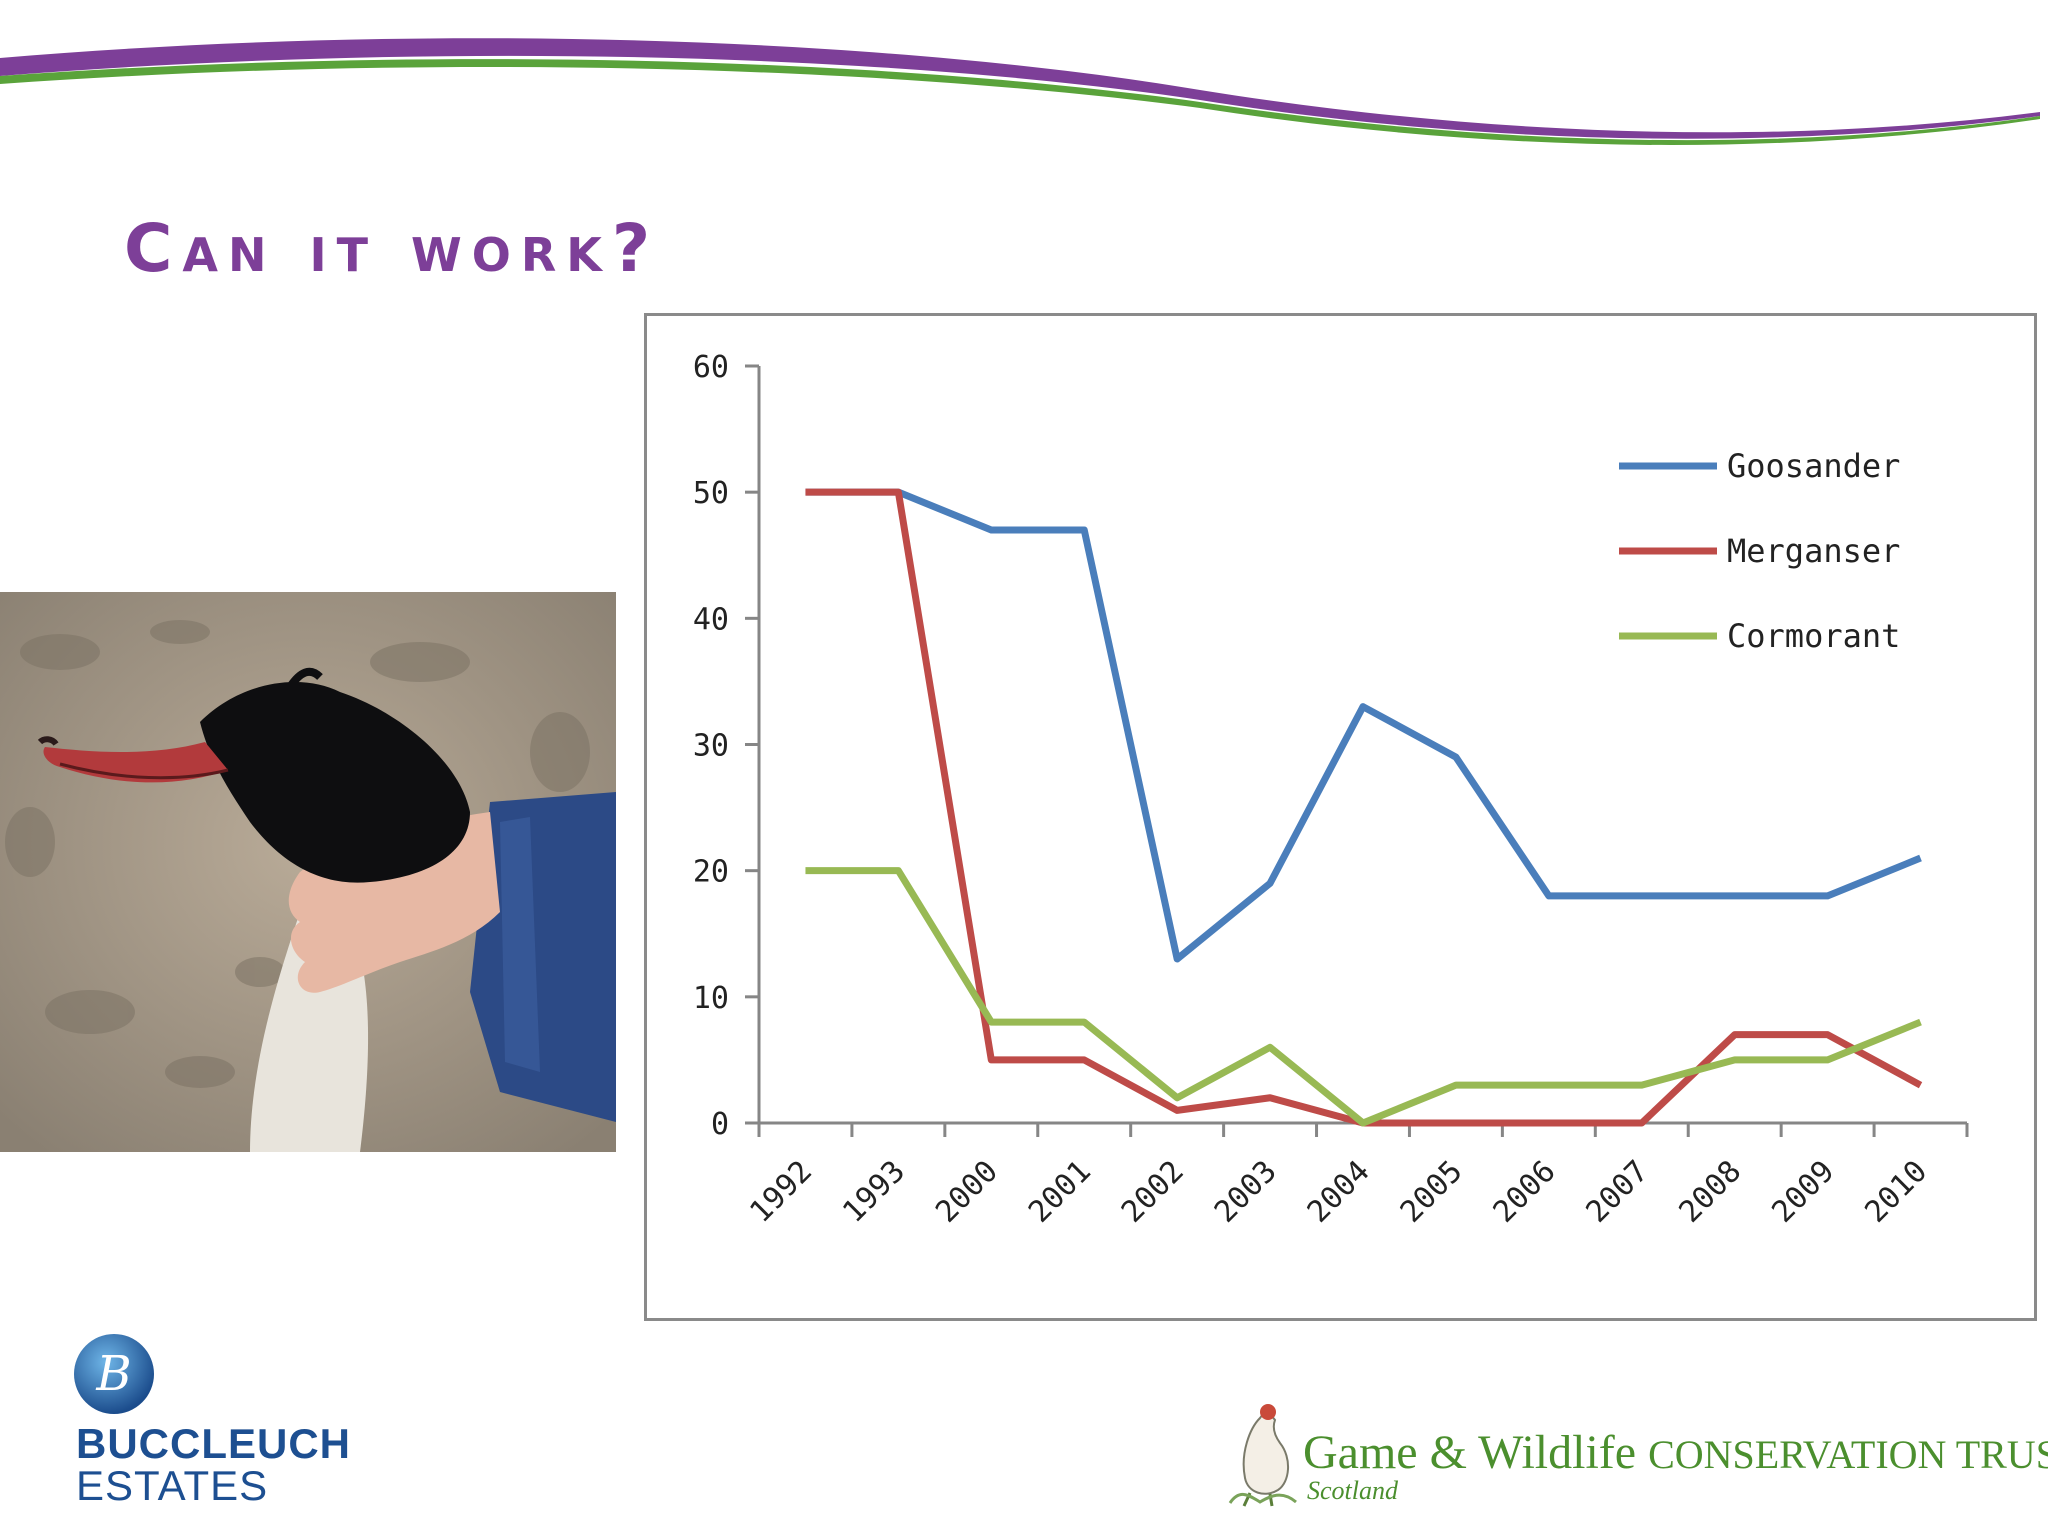 The width and height of the screenshot is (2048, 1536). What do you see at coordinates (213, 1443) in the screenshot?
I see `buccleuch-name: BUCCLEUCH` at bounding box center [213, 1443].